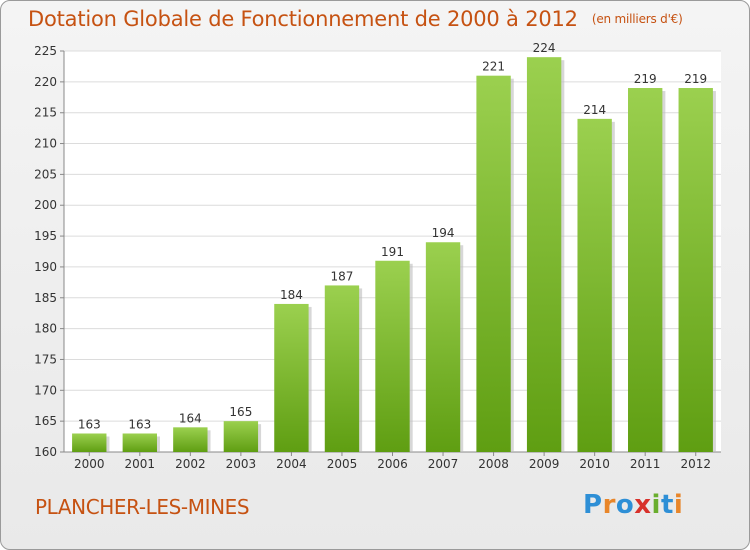 The width and height of the screenshot is (750, 550). Describe the element at coordinates (342, 464) in the screenshot. I see `x-tick-label: 2005` at that location.